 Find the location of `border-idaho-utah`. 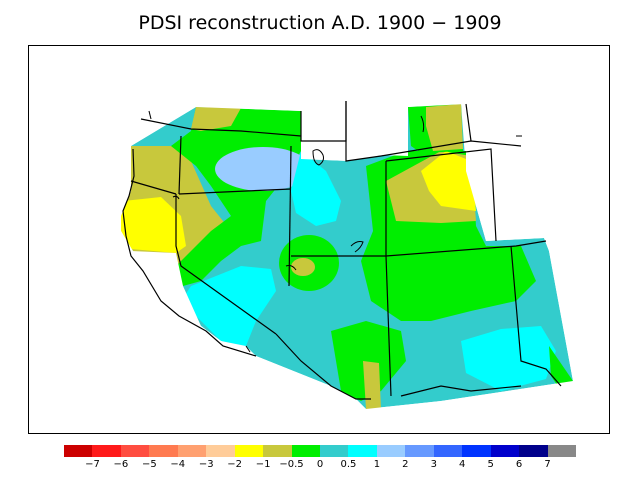

border-idaho-utah is located at coordinates (235, 191).